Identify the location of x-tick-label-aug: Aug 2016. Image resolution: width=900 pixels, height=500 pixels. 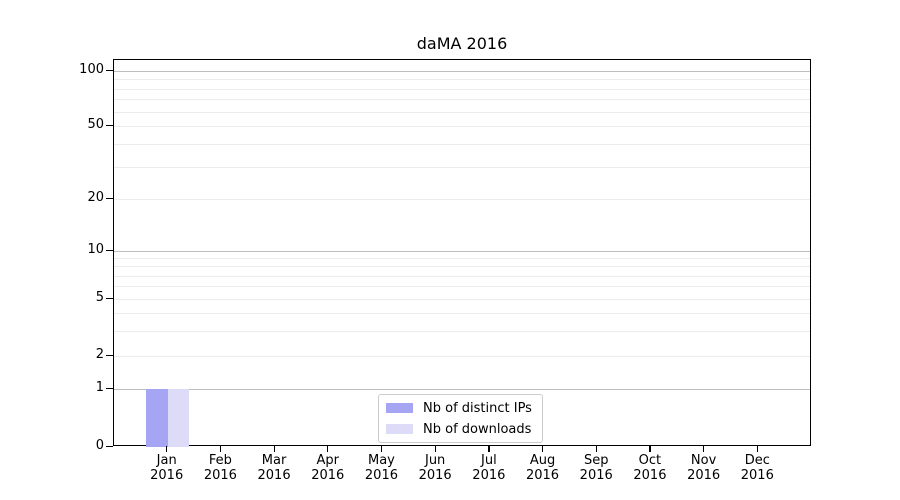
(543, 468).